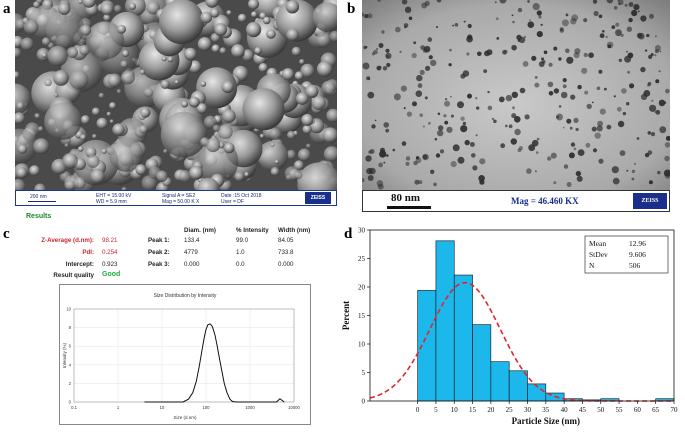 The height and width of the screenshot is (434, 685). I want to click on sem-signal: Signal A = SE2, so click(179, 196).